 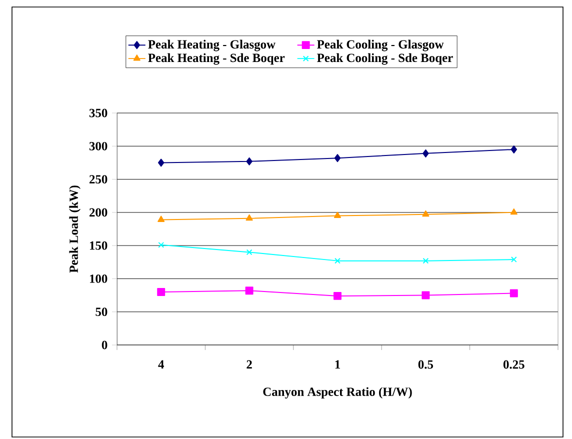 What do you see at coordinates (102, 312) in the screenshot?
I see `y-tick-label: 50` at bounding box center [102, 312].